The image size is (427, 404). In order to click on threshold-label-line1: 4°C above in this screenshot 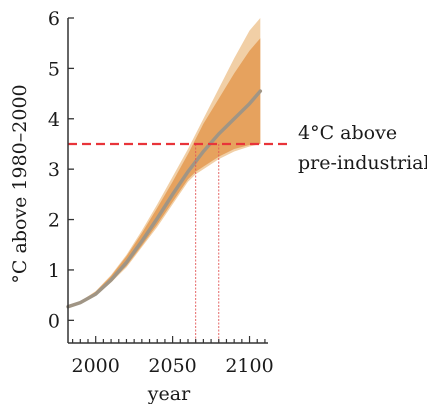, I will do `click(347, 133)`.